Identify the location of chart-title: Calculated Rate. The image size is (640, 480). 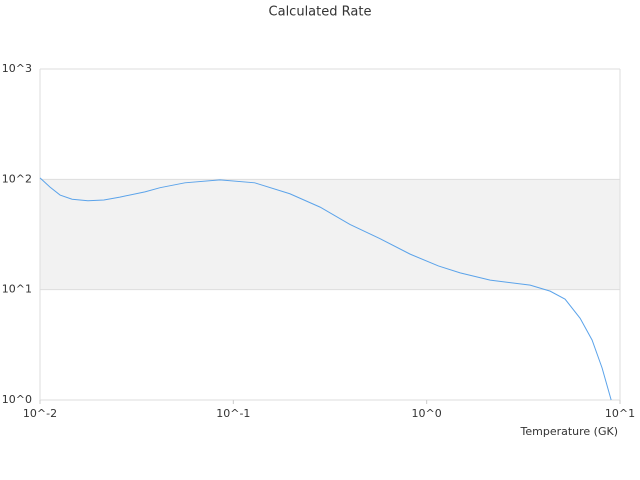
(320, 12).